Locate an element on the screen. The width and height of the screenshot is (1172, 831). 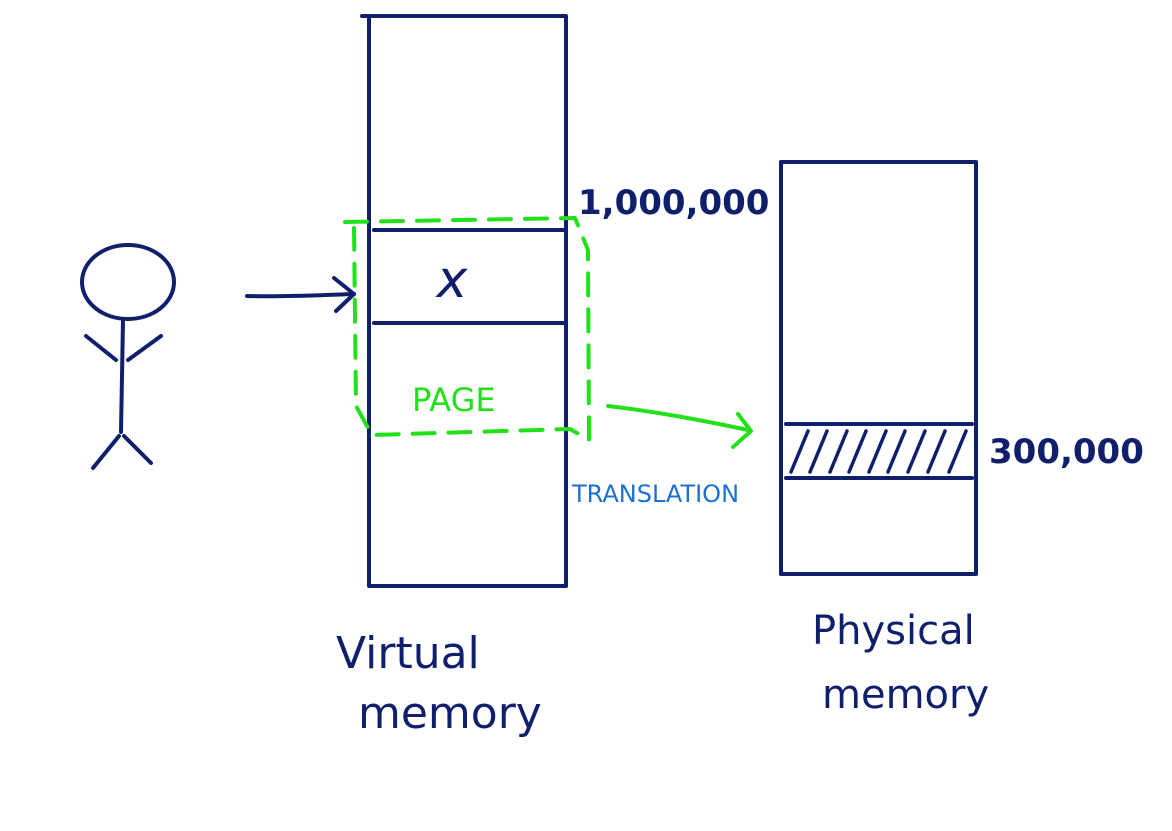
stick-figure-left-leg is located at coordinates (106, 452).